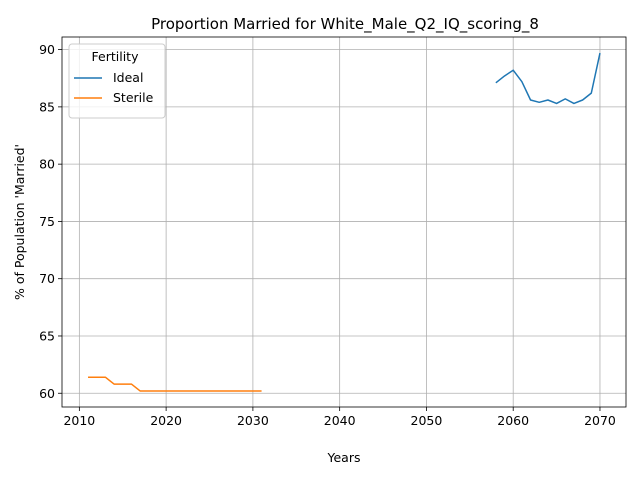 This screenshot has height=480, width=640. Describe the element at coordinates (47, 106) in the screenshot. I see `y-tick-label: 85` at that location.